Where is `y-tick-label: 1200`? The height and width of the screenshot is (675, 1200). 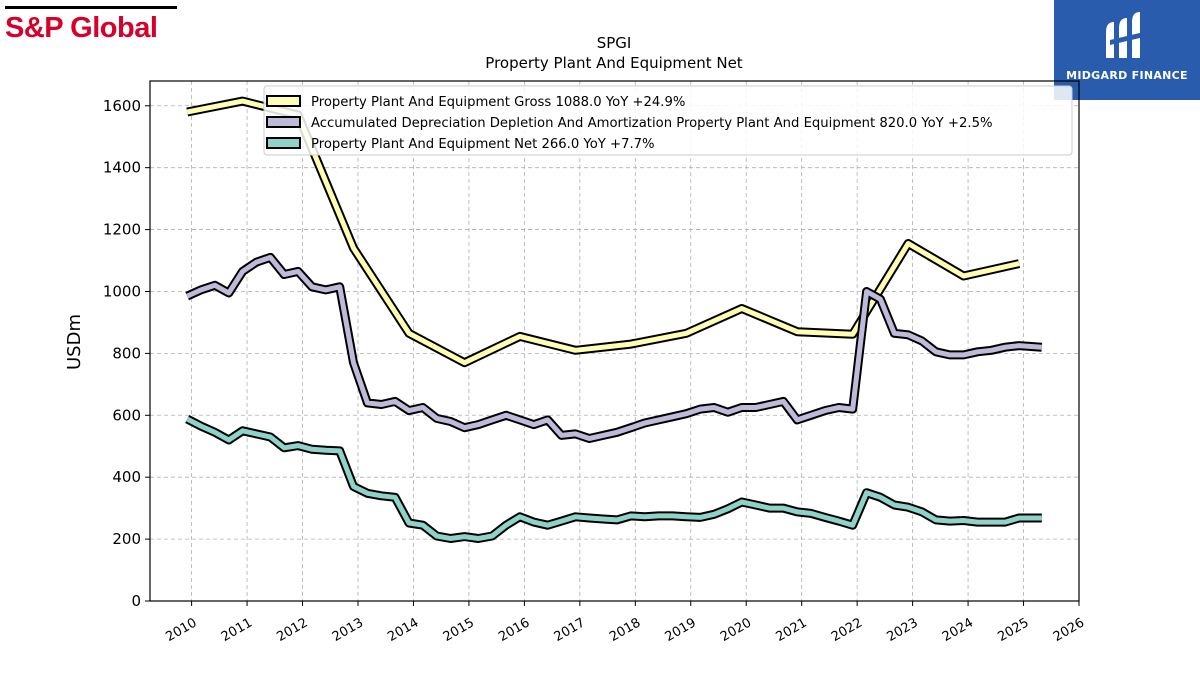 y-tick-label: 1200 is located at coordinates (122, 230).